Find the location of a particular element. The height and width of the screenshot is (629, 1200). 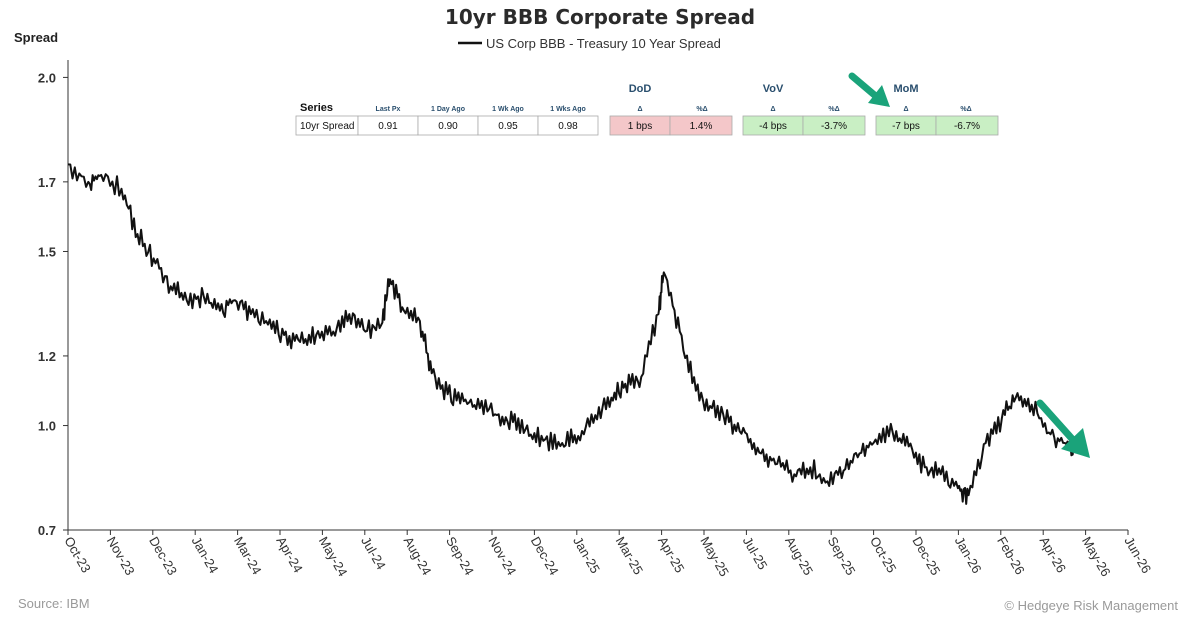

legend-label: US Corp BBB - Treasury 10 Year Spread is located at coordinates (603, 43).